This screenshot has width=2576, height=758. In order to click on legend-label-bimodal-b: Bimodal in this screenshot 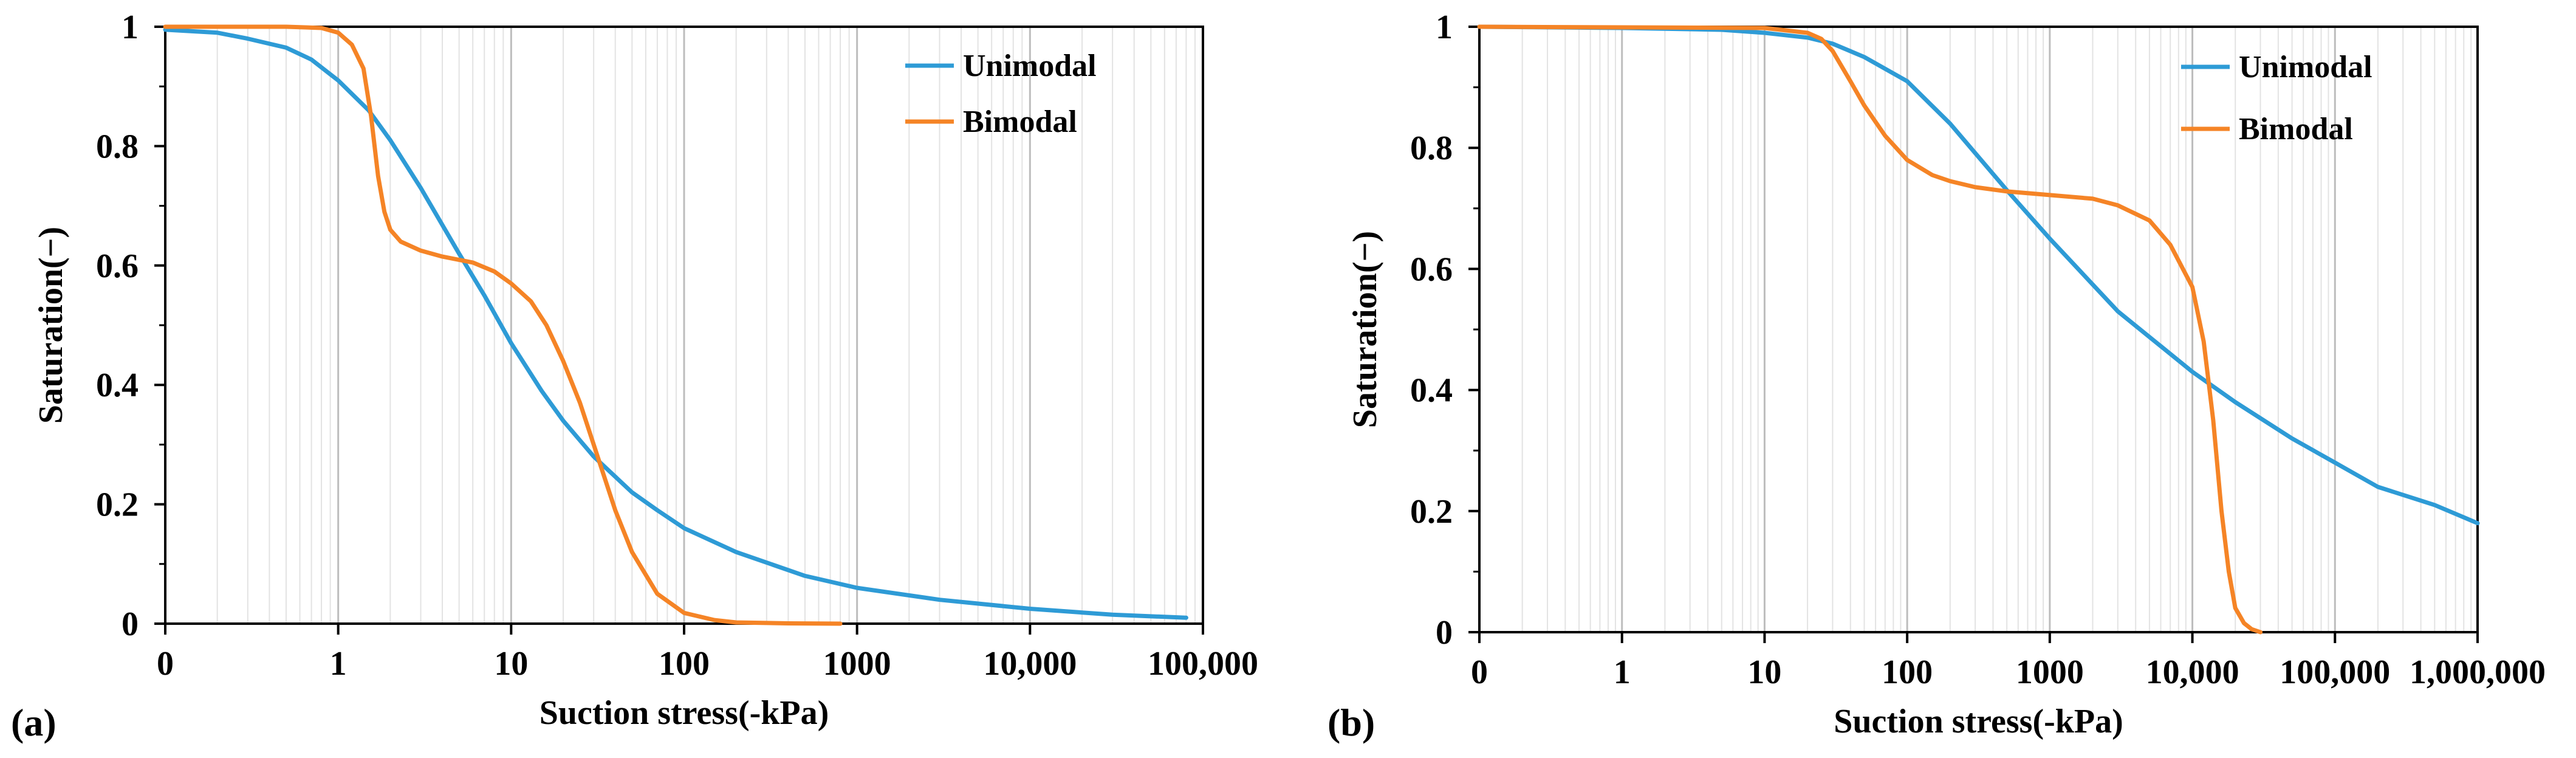, I will do `click(2296, 129)`.